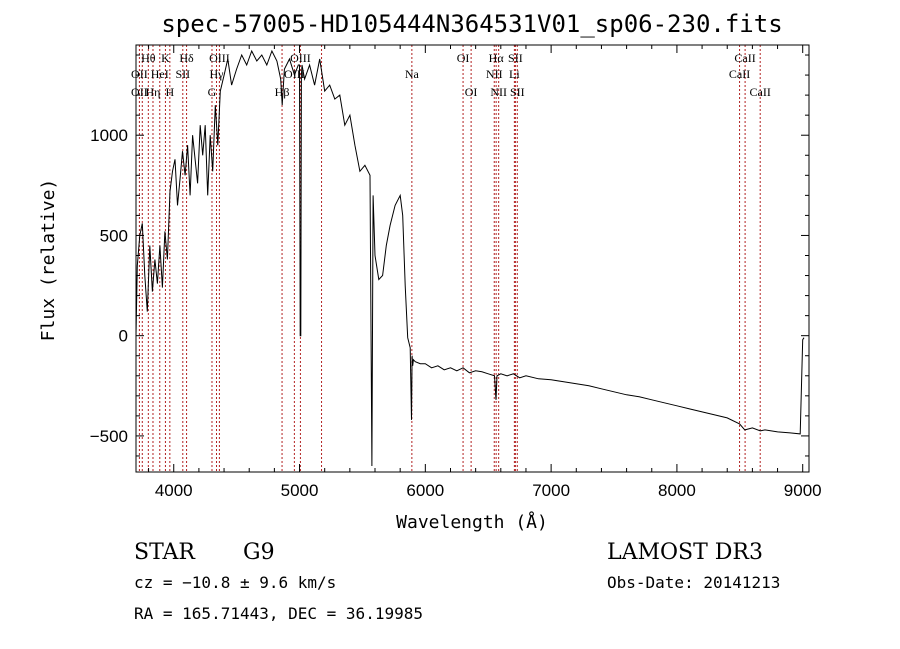 The height and width of the screenshot is (649, 900). What do you see at coordinates (803, 490) in the screenshot?
I see `x-tick-label: 9000` at bounding box center [803, 490].